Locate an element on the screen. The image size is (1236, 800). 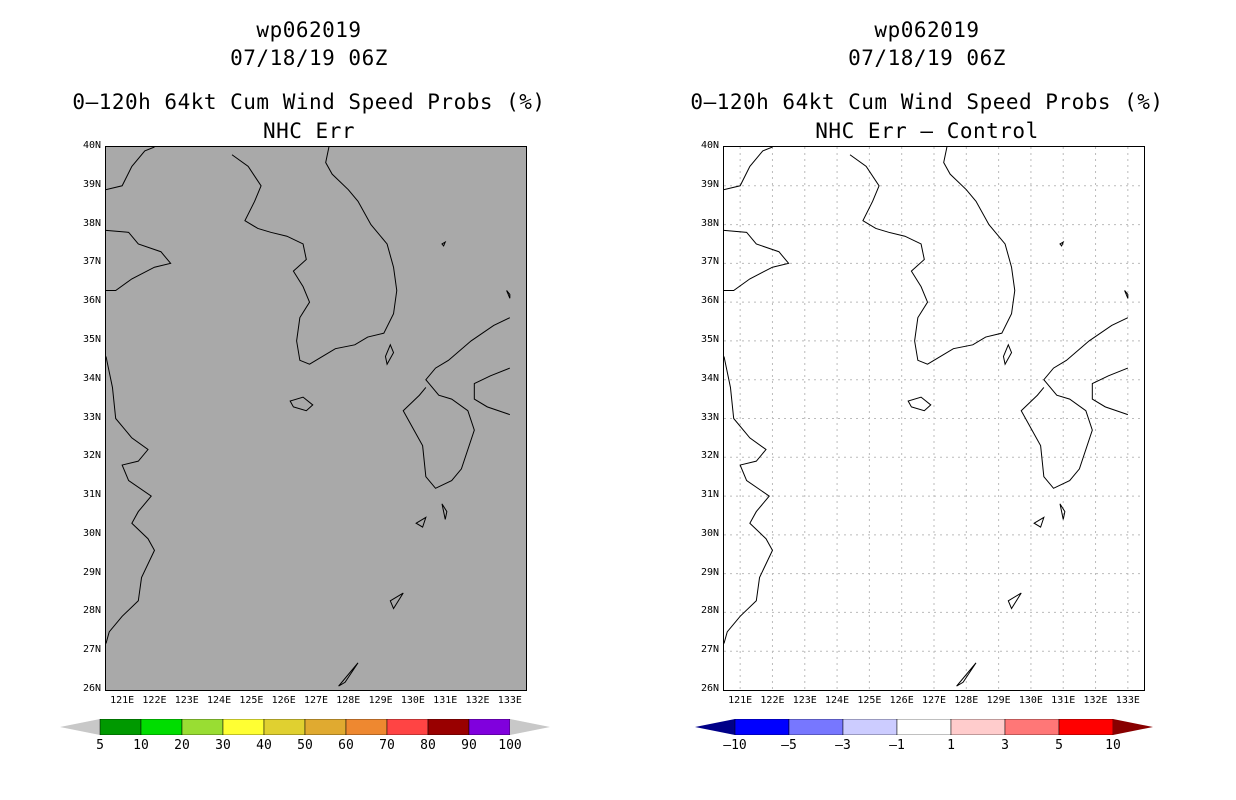
longitude-label: 132E is located at coordinates (477, 700).